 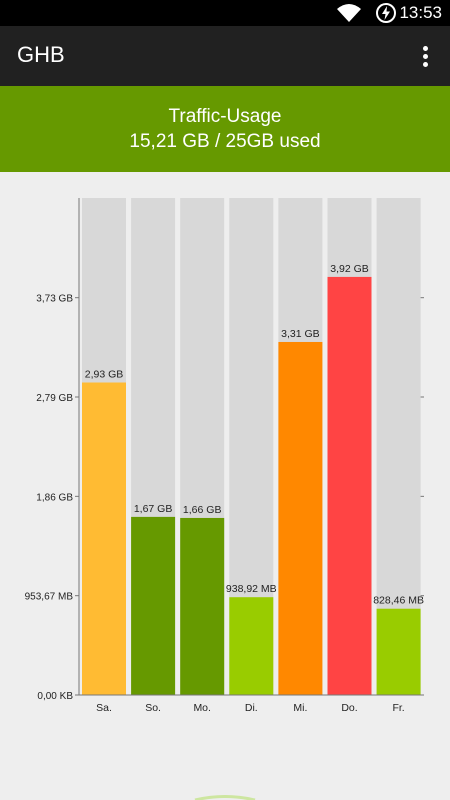 What do you see at coordinates (300, 334) in the screenshot?
I see `bar-value-label: 3,31 GB` at bounding box center [300, 334].